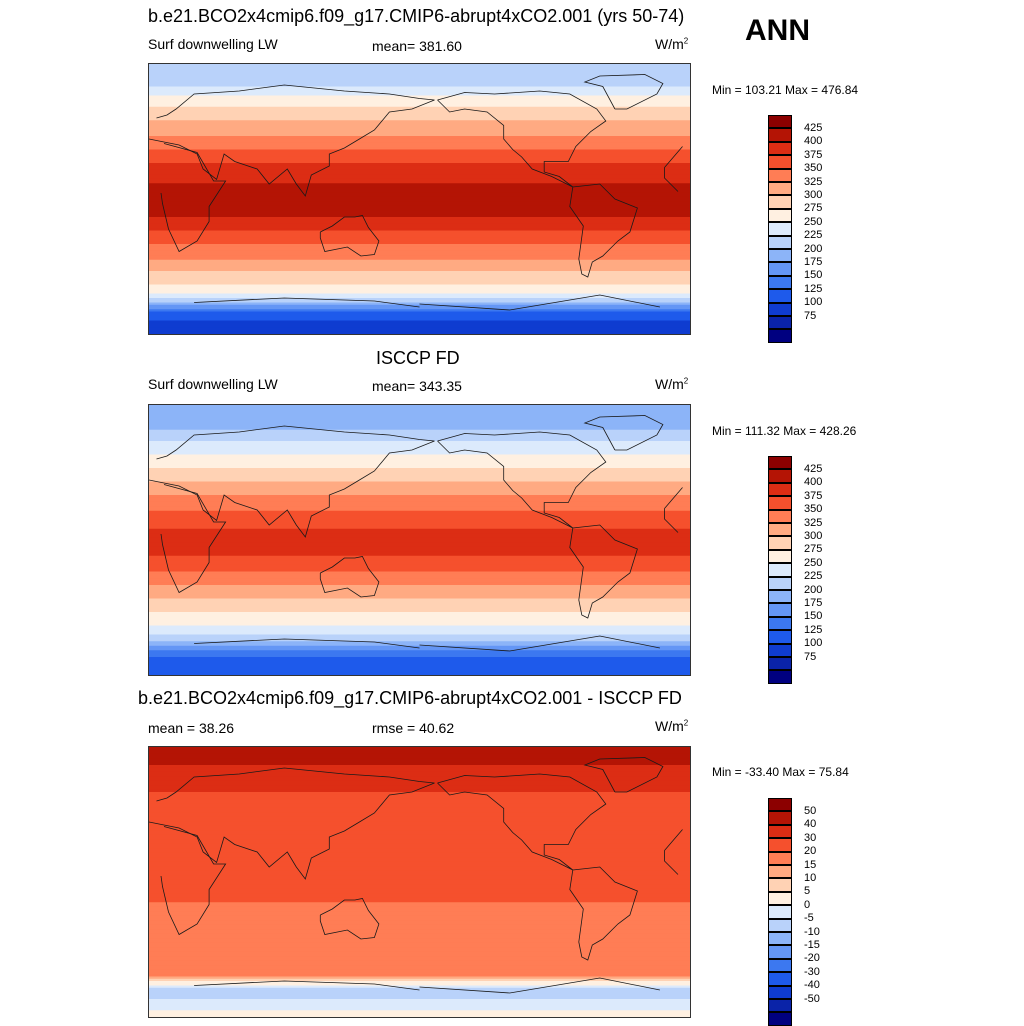 This screenshot has height=1026, width=1024. I want to click on colorbar-tick-label: 175, so click(813, 602).